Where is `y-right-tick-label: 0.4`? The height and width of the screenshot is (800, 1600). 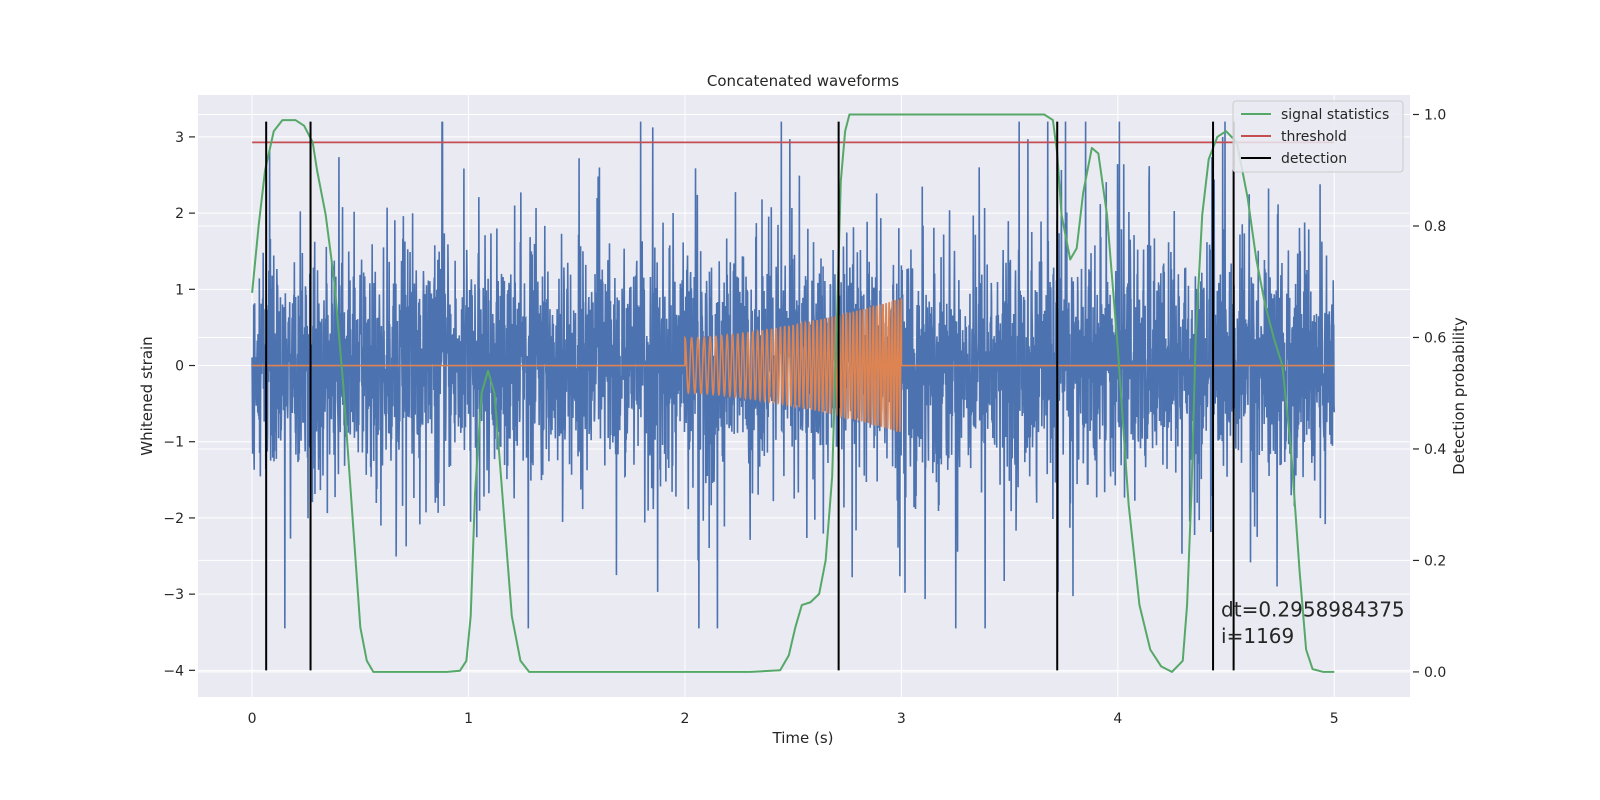 y-right-tick-label: 0.4 is located at coordinates (1435, 450).